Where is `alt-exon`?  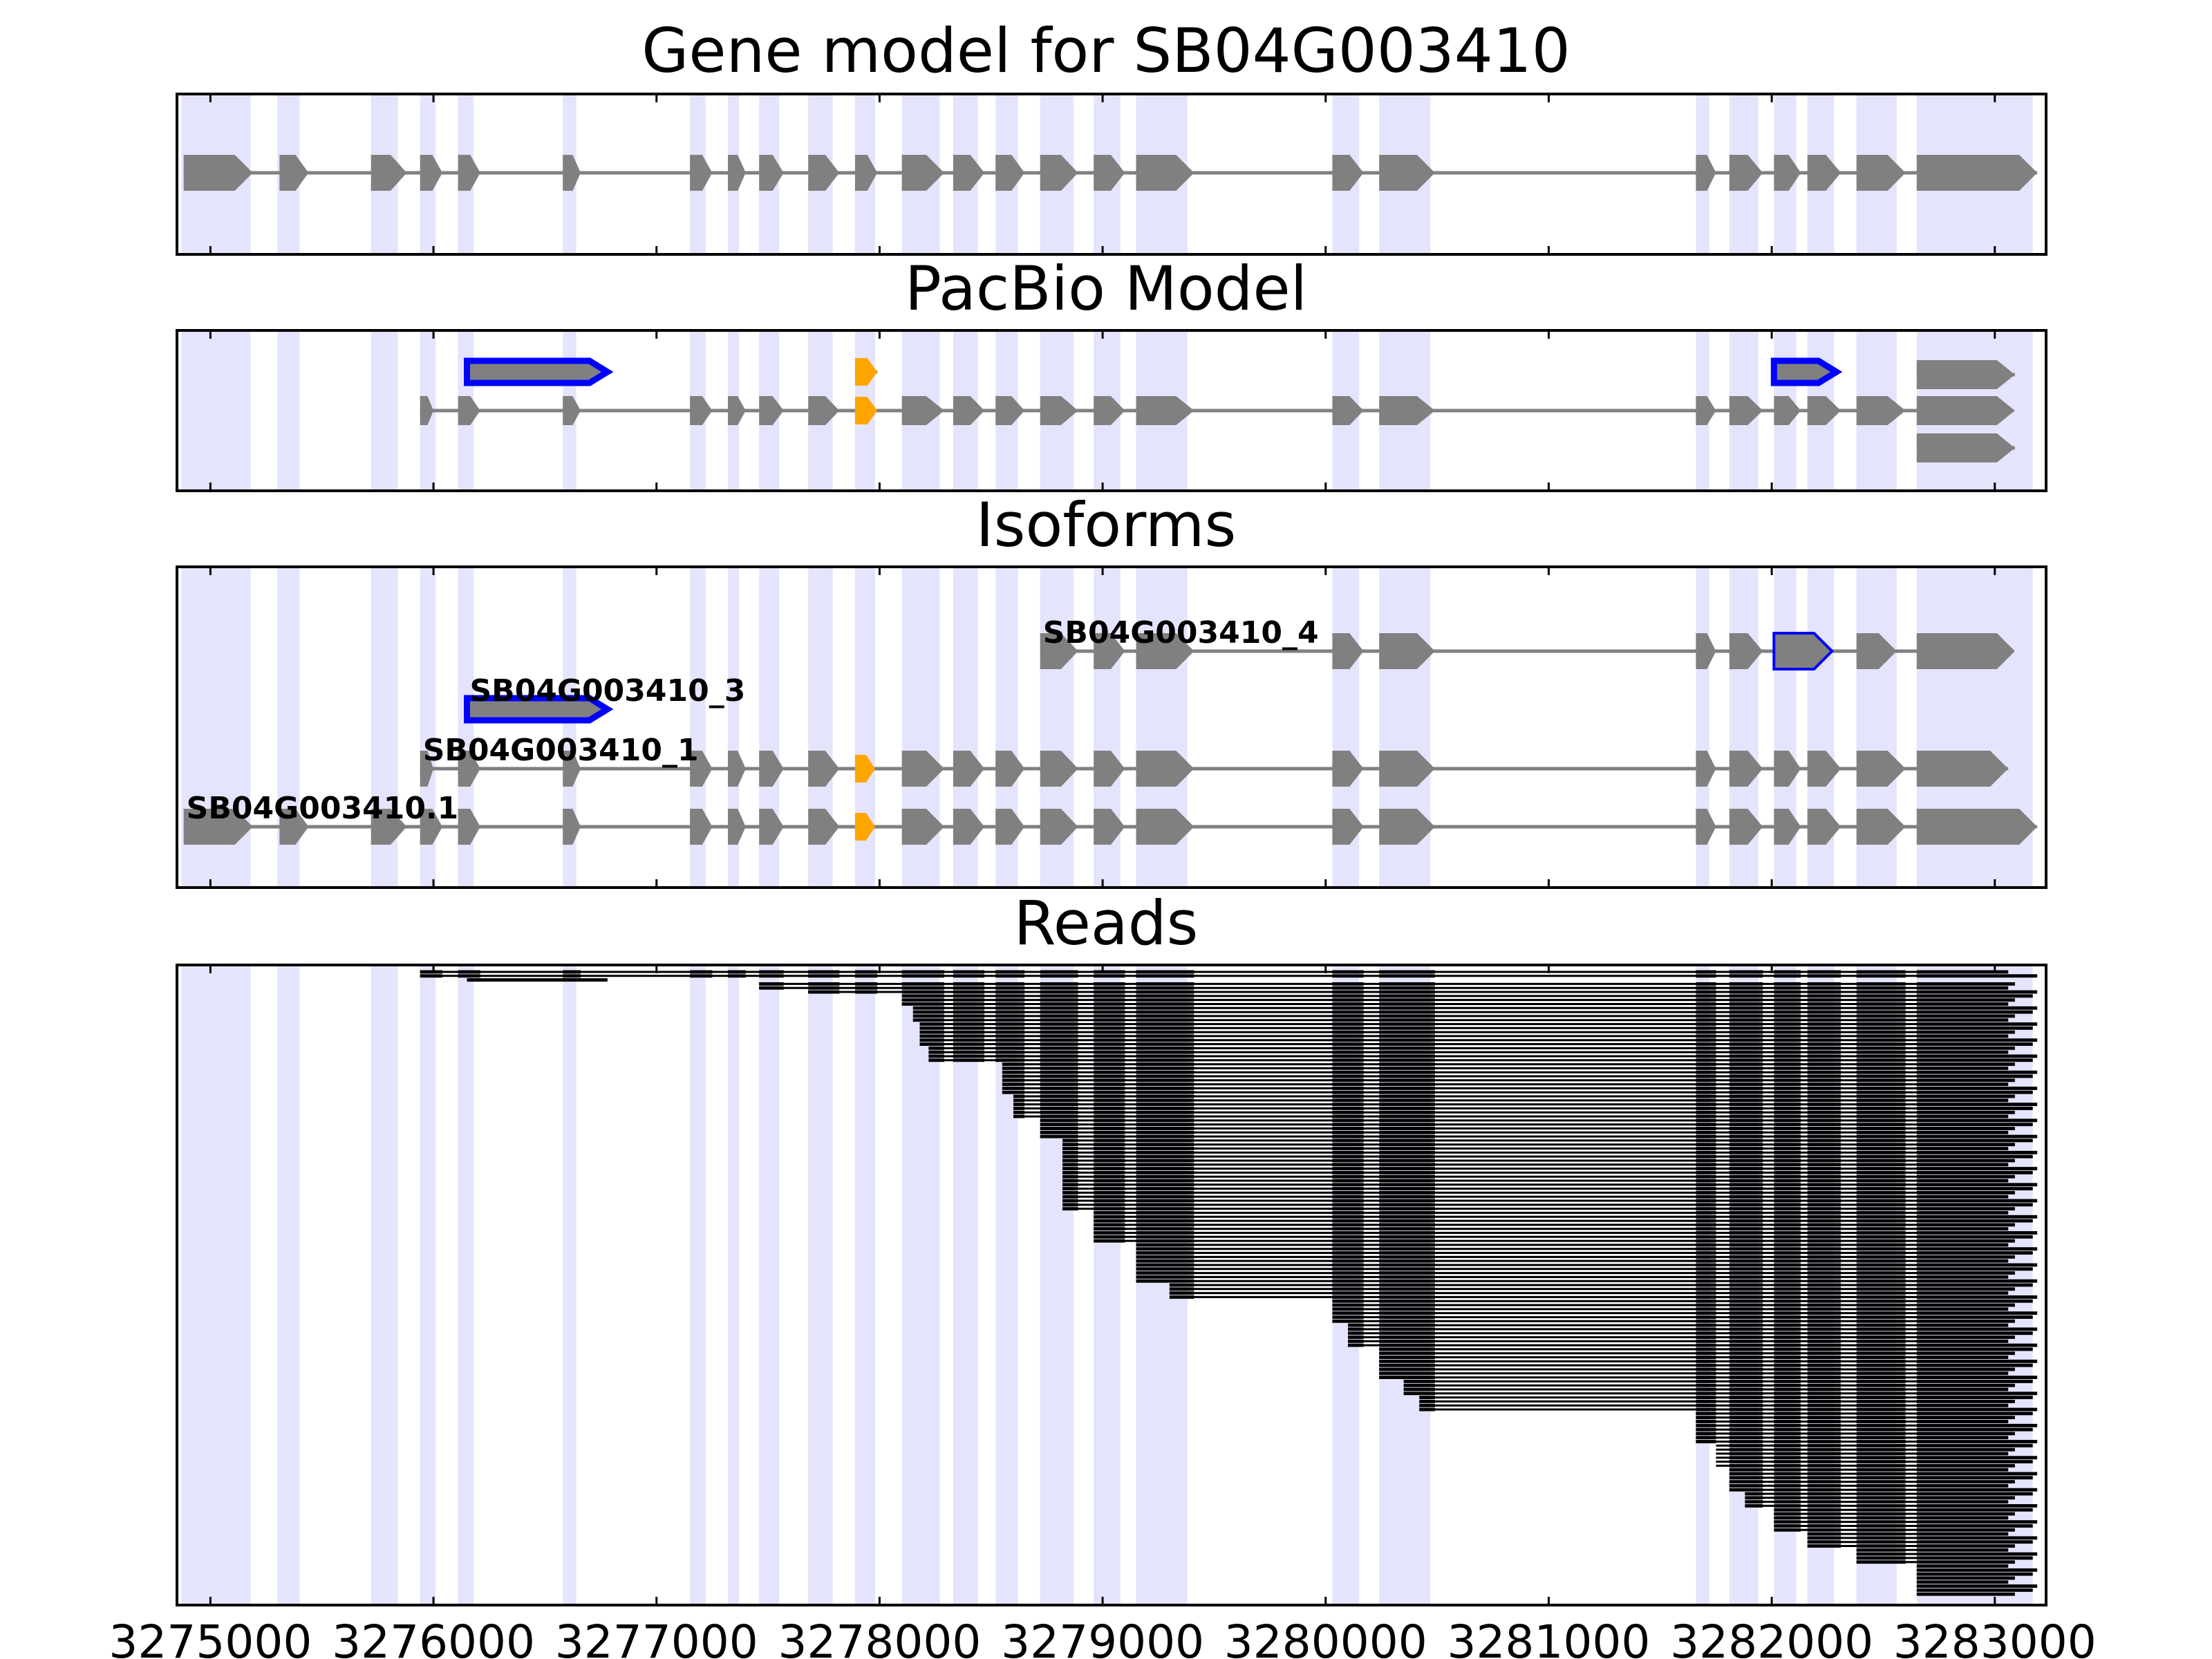
alt-exon is located at coordinates (864, 768).